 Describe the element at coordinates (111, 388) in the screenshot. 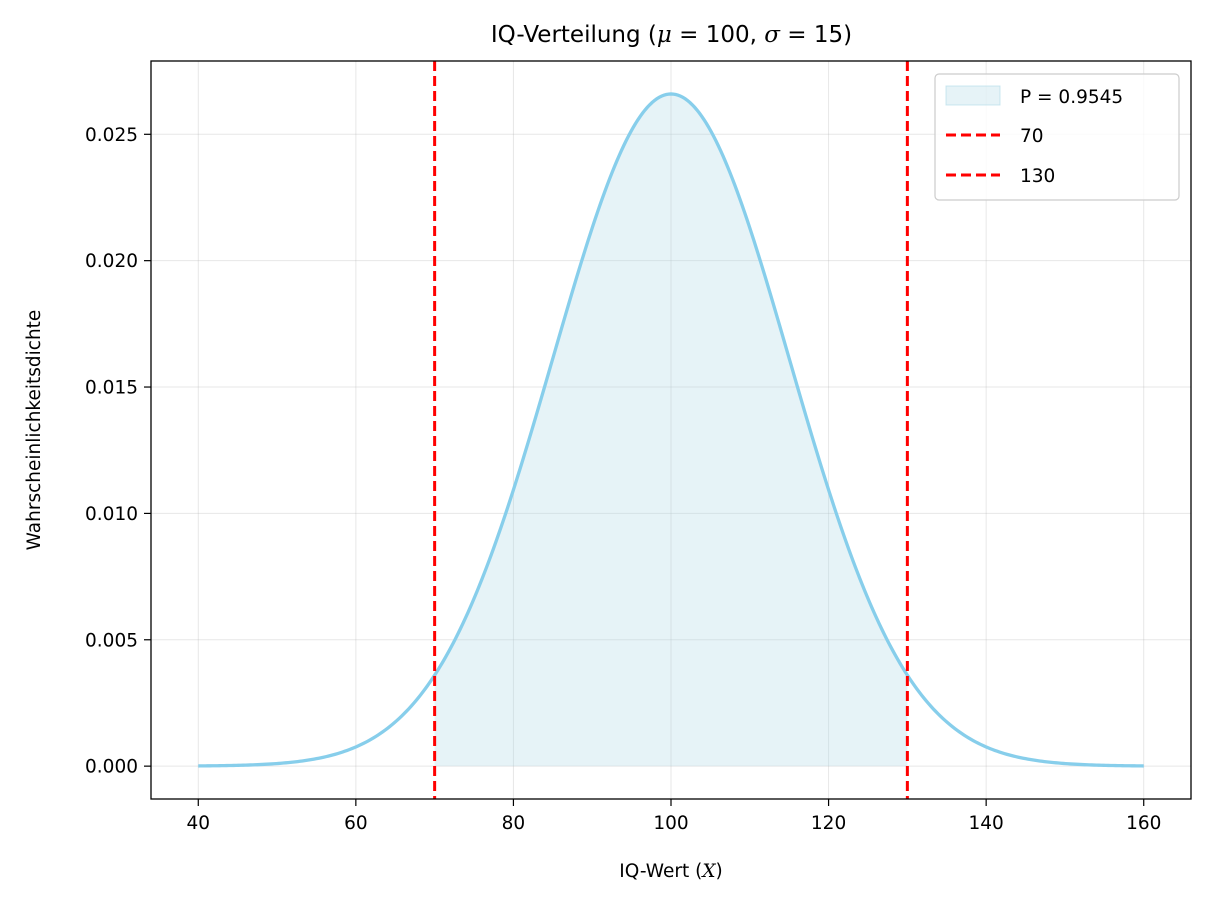

I see `y-tick-label-3: 0.015` at that location.